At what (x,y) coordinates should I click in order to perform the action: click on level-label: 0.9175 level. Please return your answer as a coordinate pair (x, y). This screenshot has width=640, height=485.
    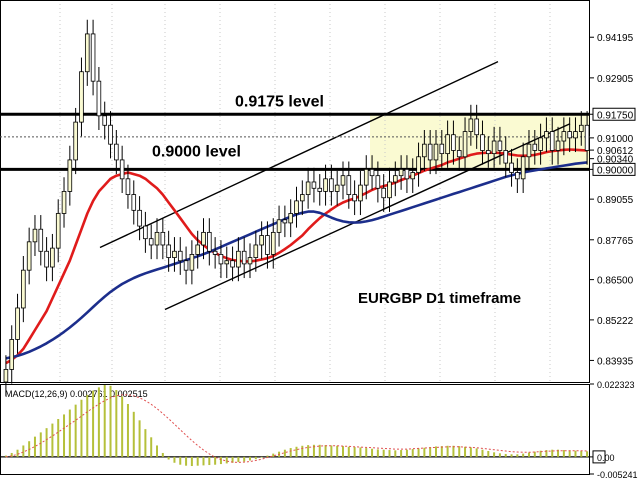
    Looking at the image, I should click on (279, 101).